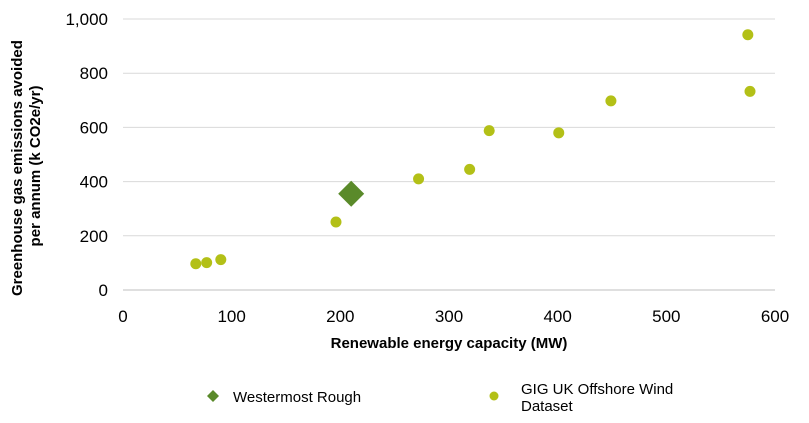  I want to click on x-tick-label: 500, so click(666, 316).